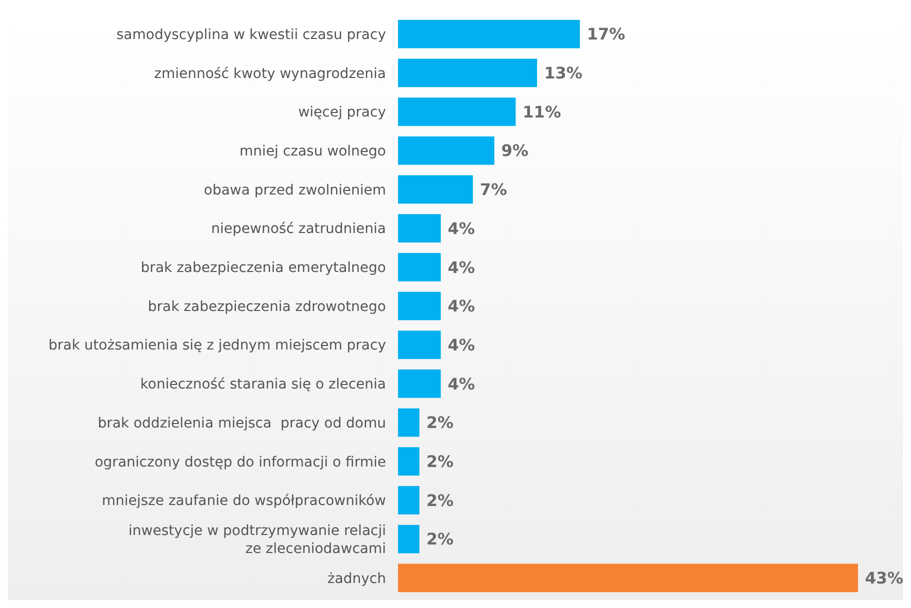 This screenshot has width=911, height=608. What do you see at coordinates (606, 34) in the screenshot?
I see `data-label: 17%` at bounding box center [606, 34].